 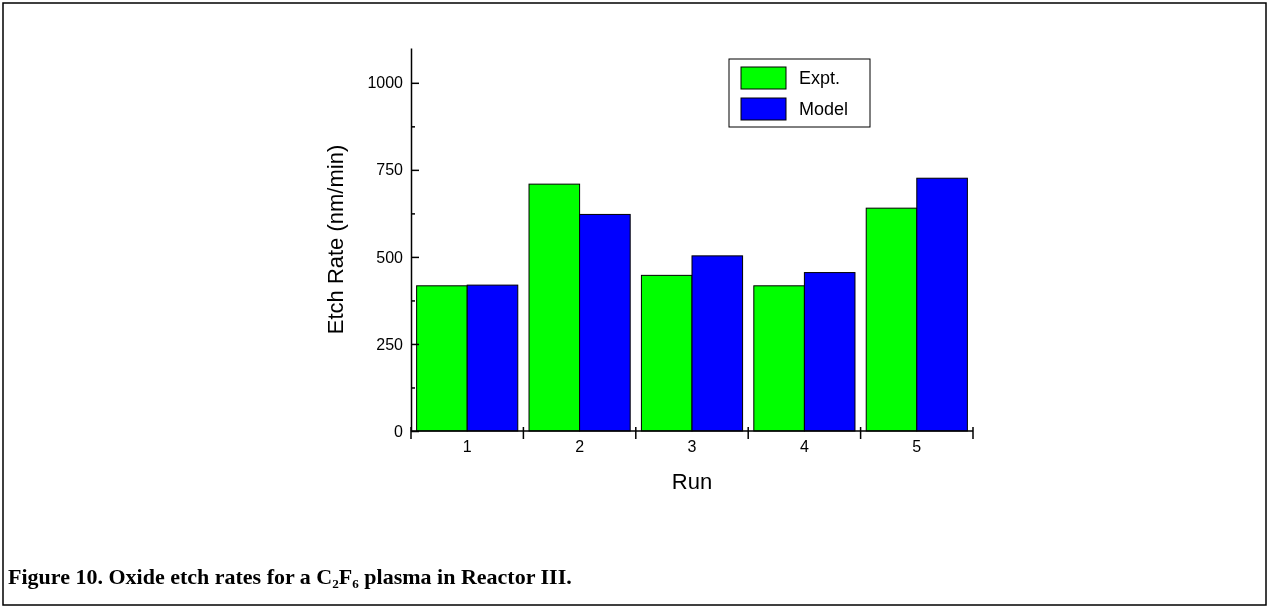 What do you see at coordinates (917, 447) in the screenshot?
I see `x-tick-label: 5` at bounding box center [917, 447].